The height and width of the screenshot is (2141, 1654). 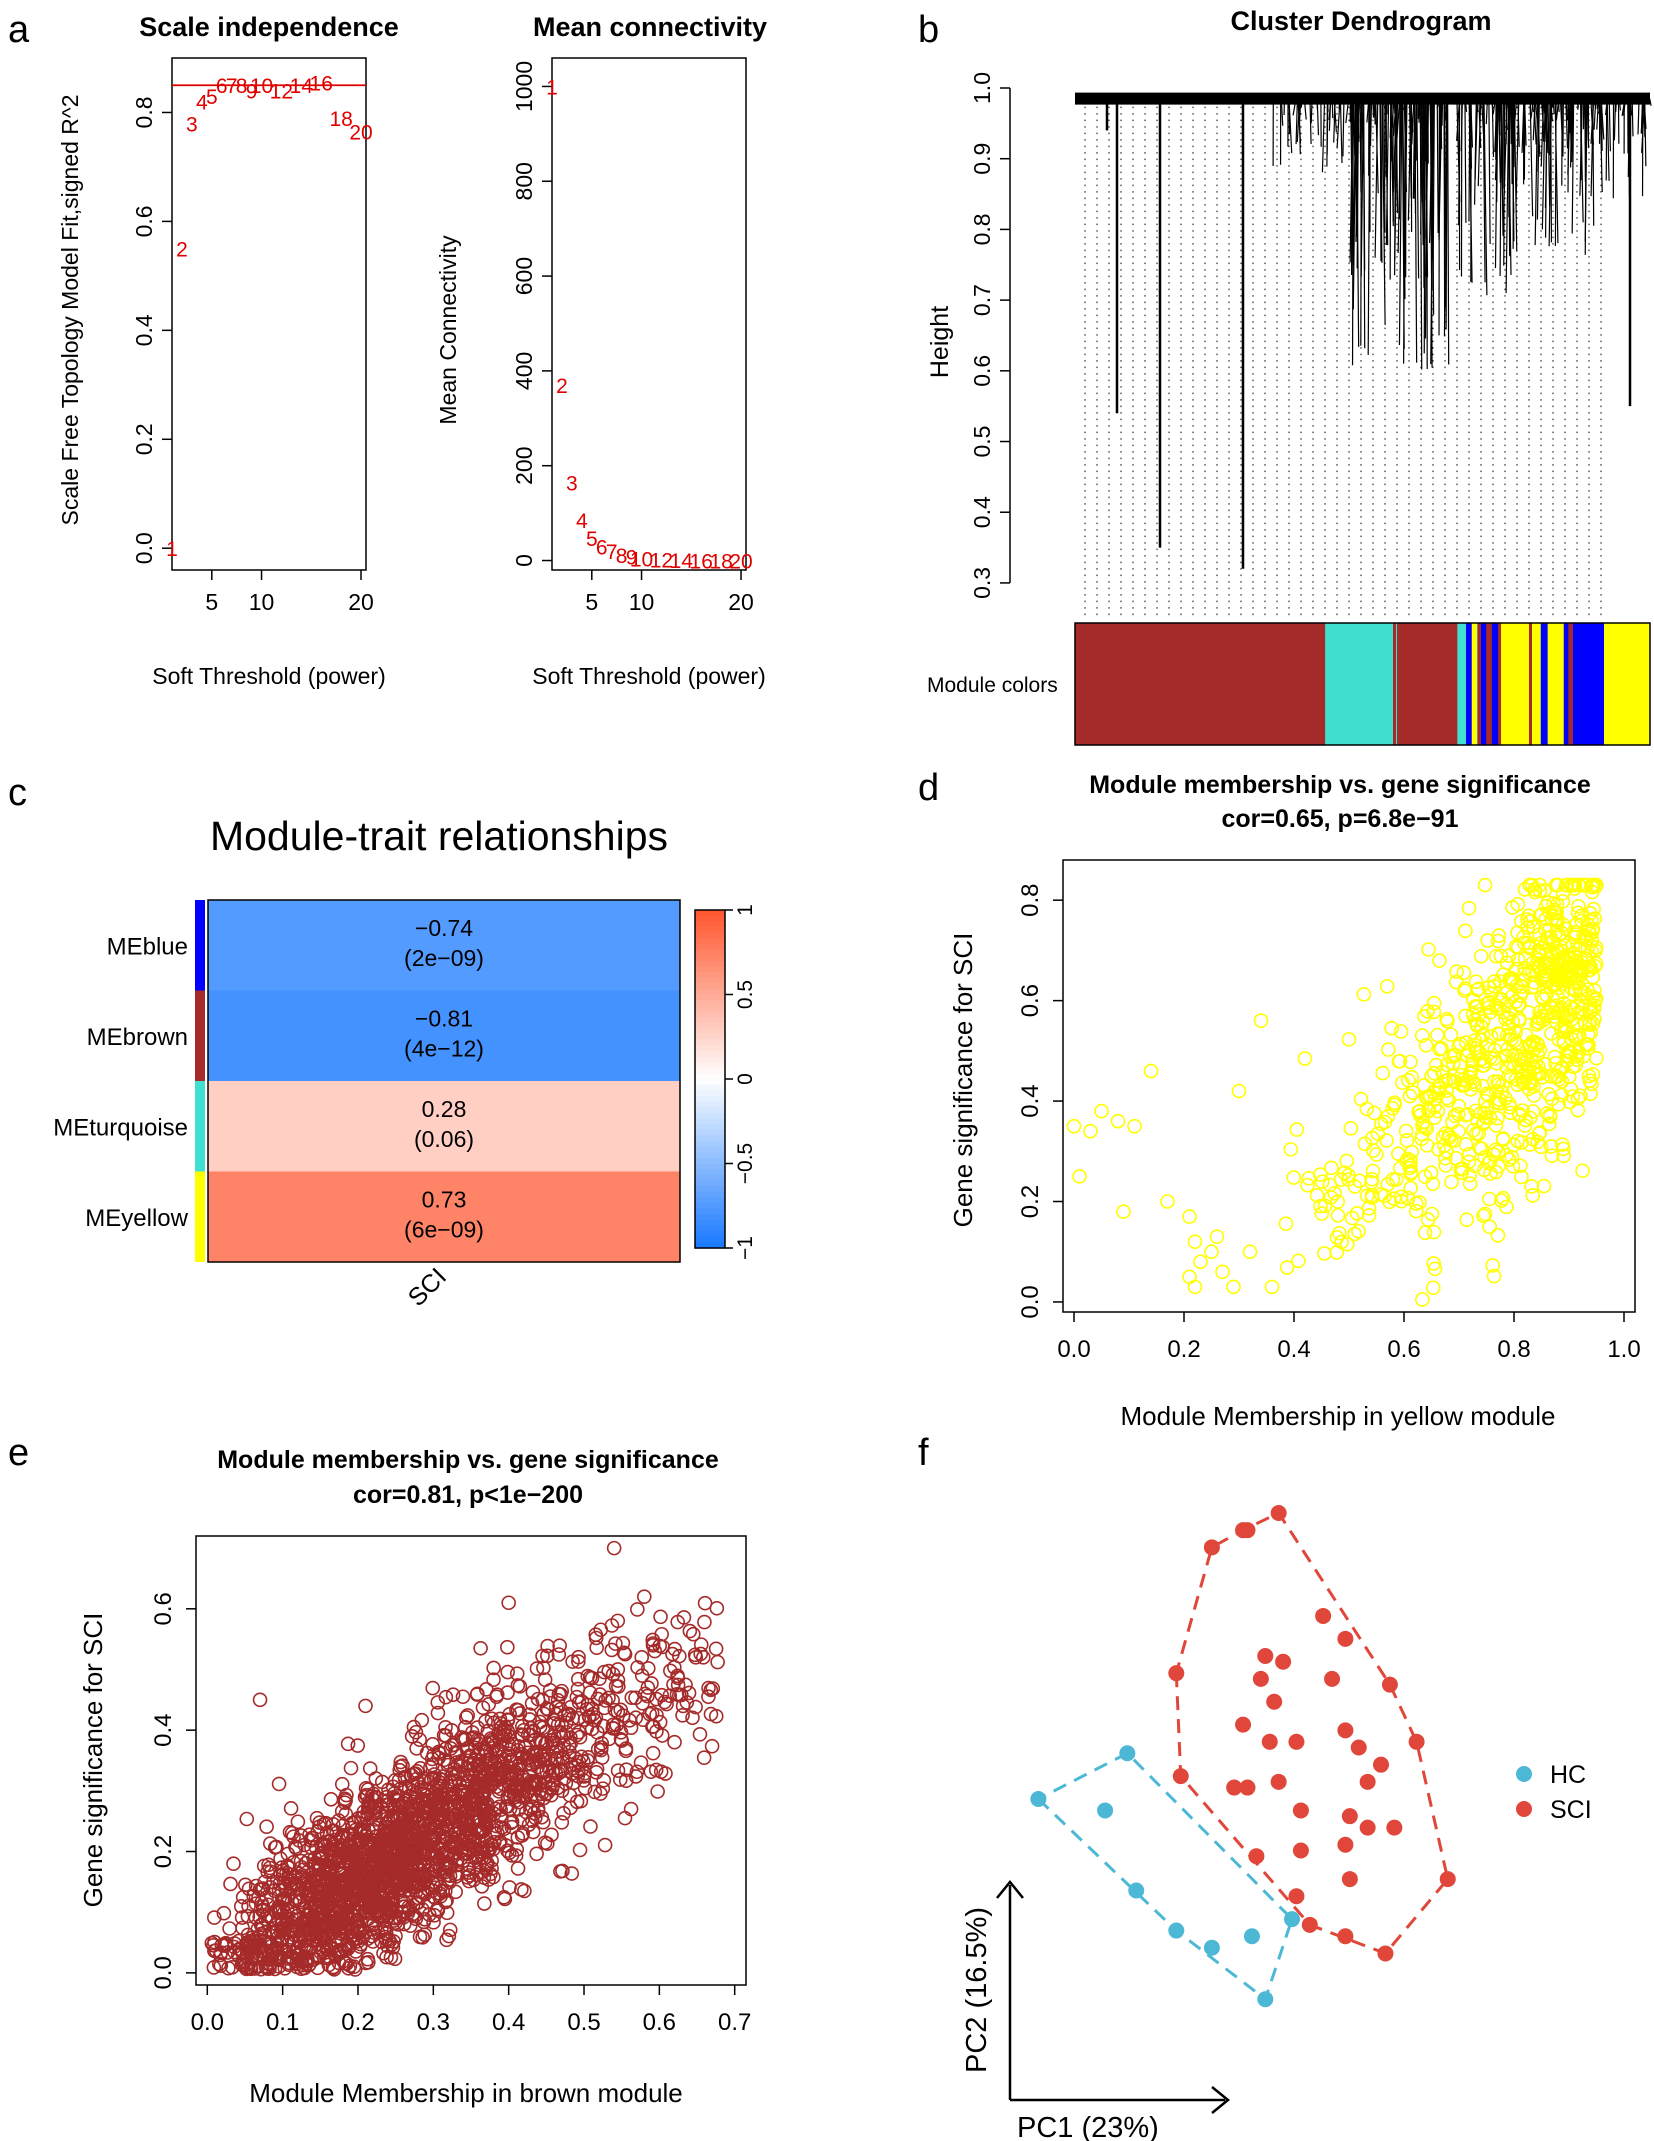 What do you see at coordinates (444, 1049) in the screenshot?
I see `cell-pvalue: (4e−12)` at bounding box center [444, 1049].